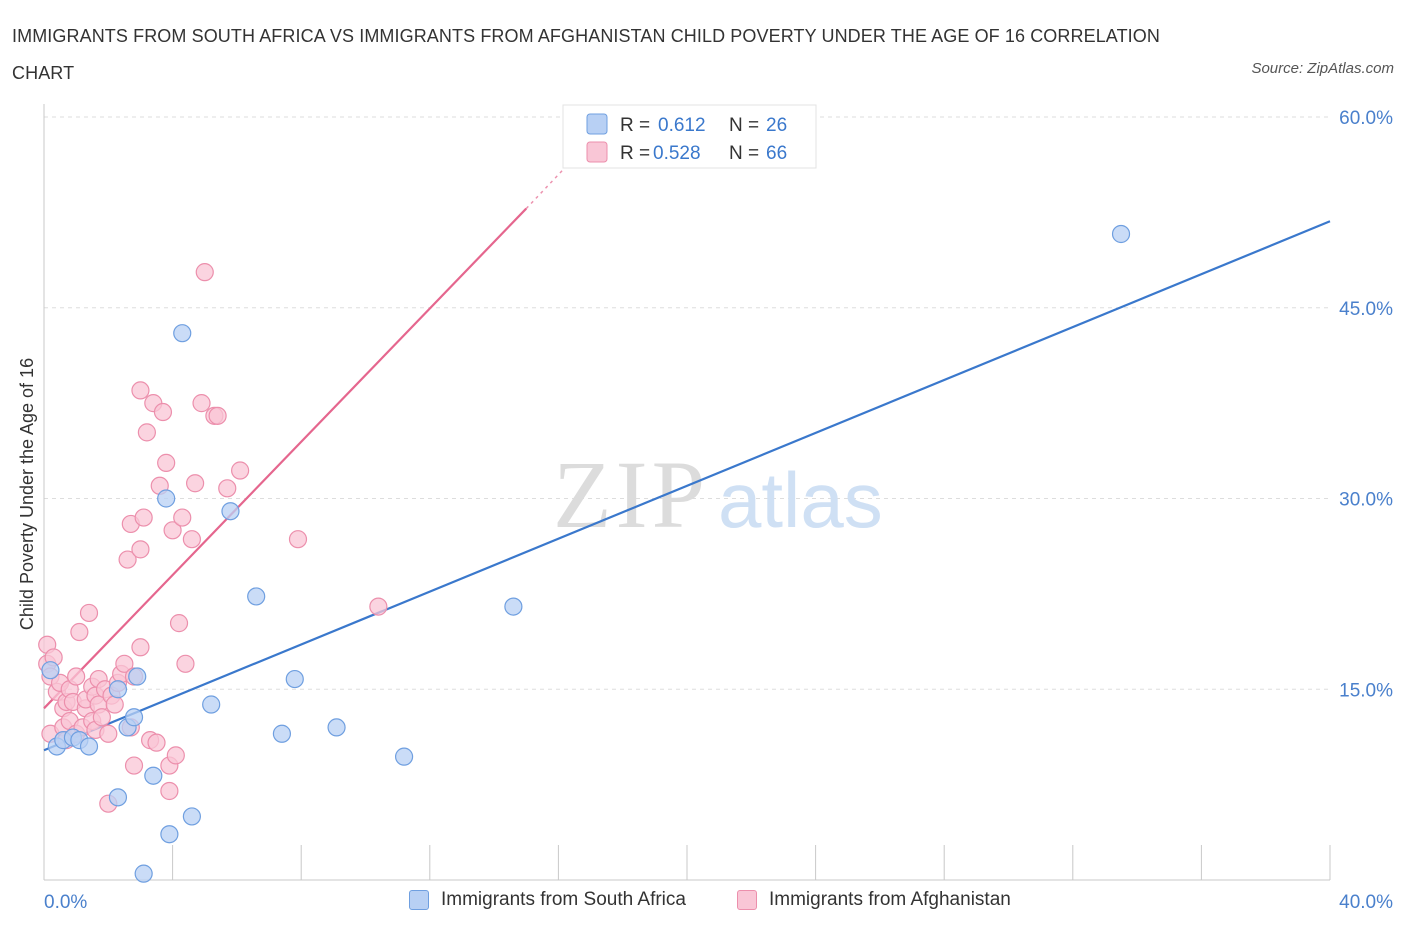  I want to click on legend-label-afghanistan: Immigrants from Afghanistan, so click(890, 899).